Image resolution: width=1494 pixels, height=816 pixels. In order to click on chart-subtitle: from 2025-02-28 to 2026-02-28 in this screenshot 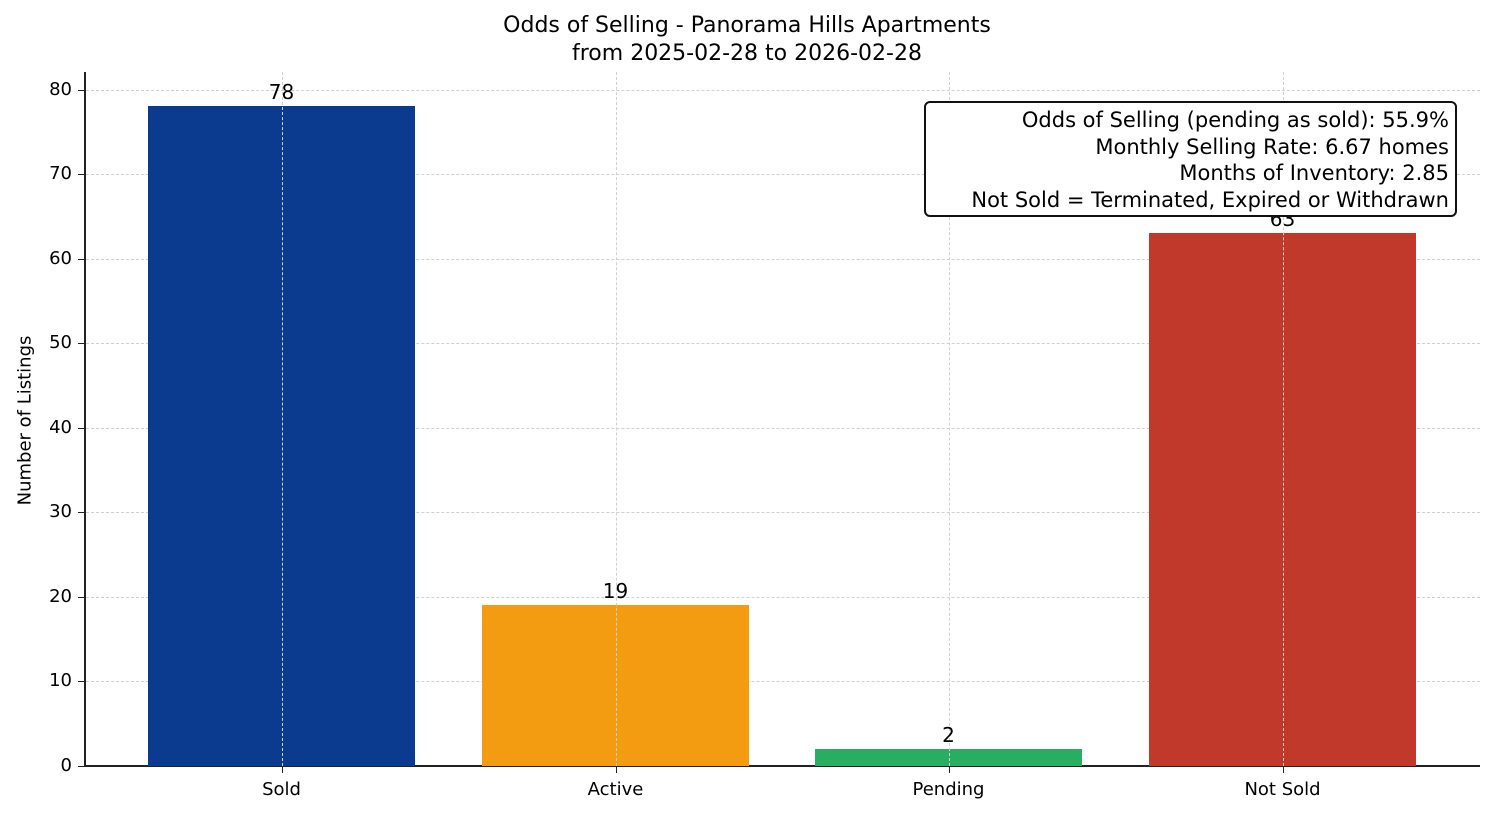, I will do `click(747, 53)`.